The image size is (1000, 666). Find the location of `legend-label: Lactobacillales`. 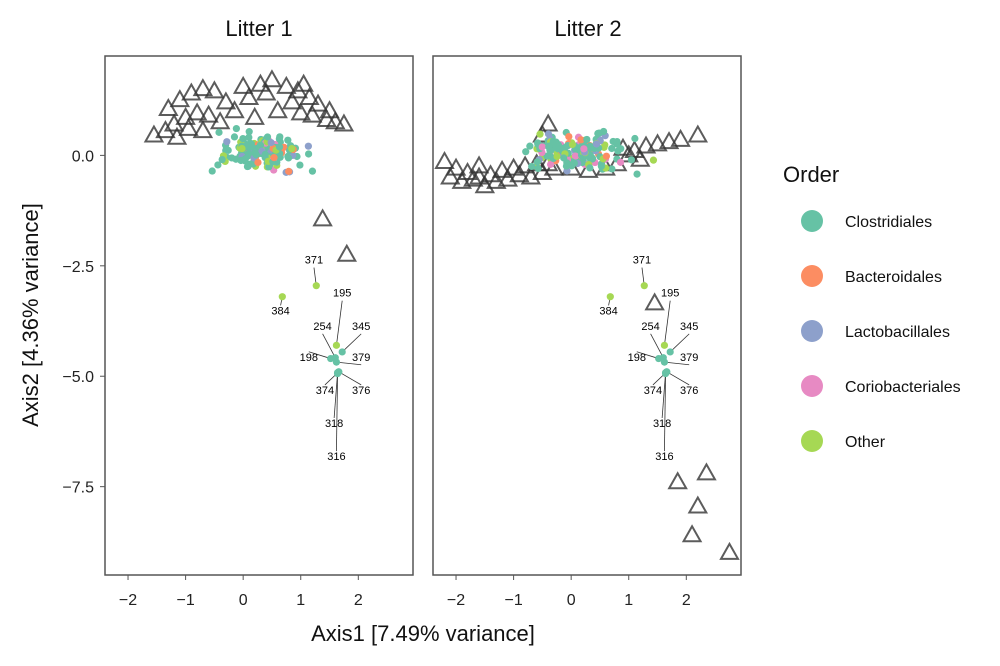

legend-label: Lactobacillales is located at coordinates (897, 332).